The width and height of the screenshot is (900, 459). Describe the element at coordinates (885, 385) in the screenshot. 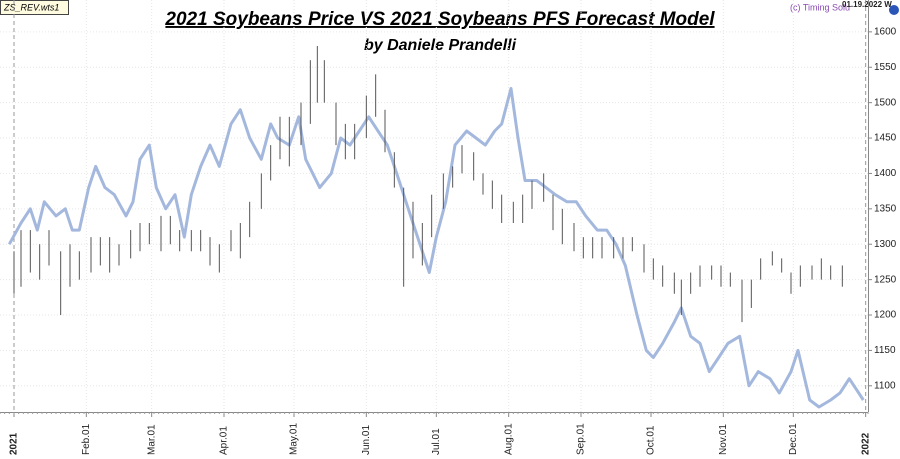

I see `y-tick-label: 1100` at that location.